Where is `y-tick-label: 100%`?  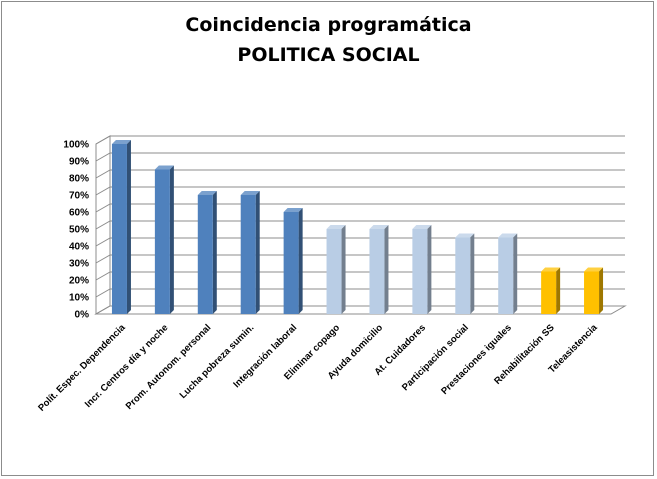
y-tick-label: 100% is located at coordinates (76, 145).